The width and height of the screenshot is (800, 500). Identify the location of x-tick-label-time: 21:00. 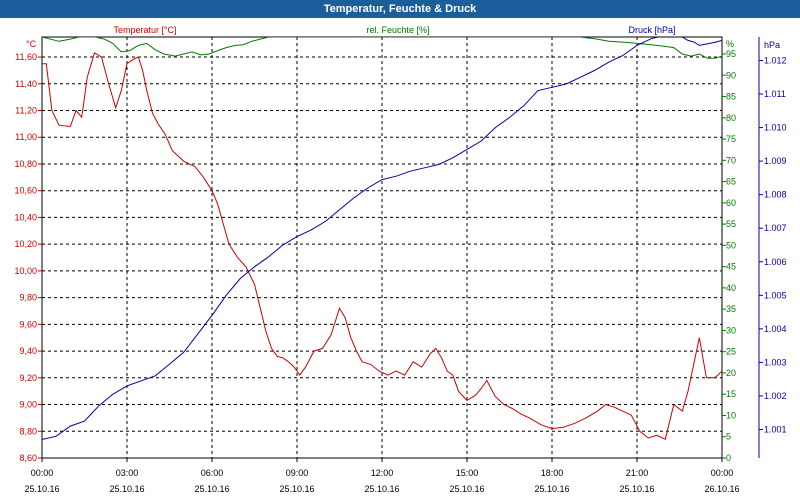
(637, 473).